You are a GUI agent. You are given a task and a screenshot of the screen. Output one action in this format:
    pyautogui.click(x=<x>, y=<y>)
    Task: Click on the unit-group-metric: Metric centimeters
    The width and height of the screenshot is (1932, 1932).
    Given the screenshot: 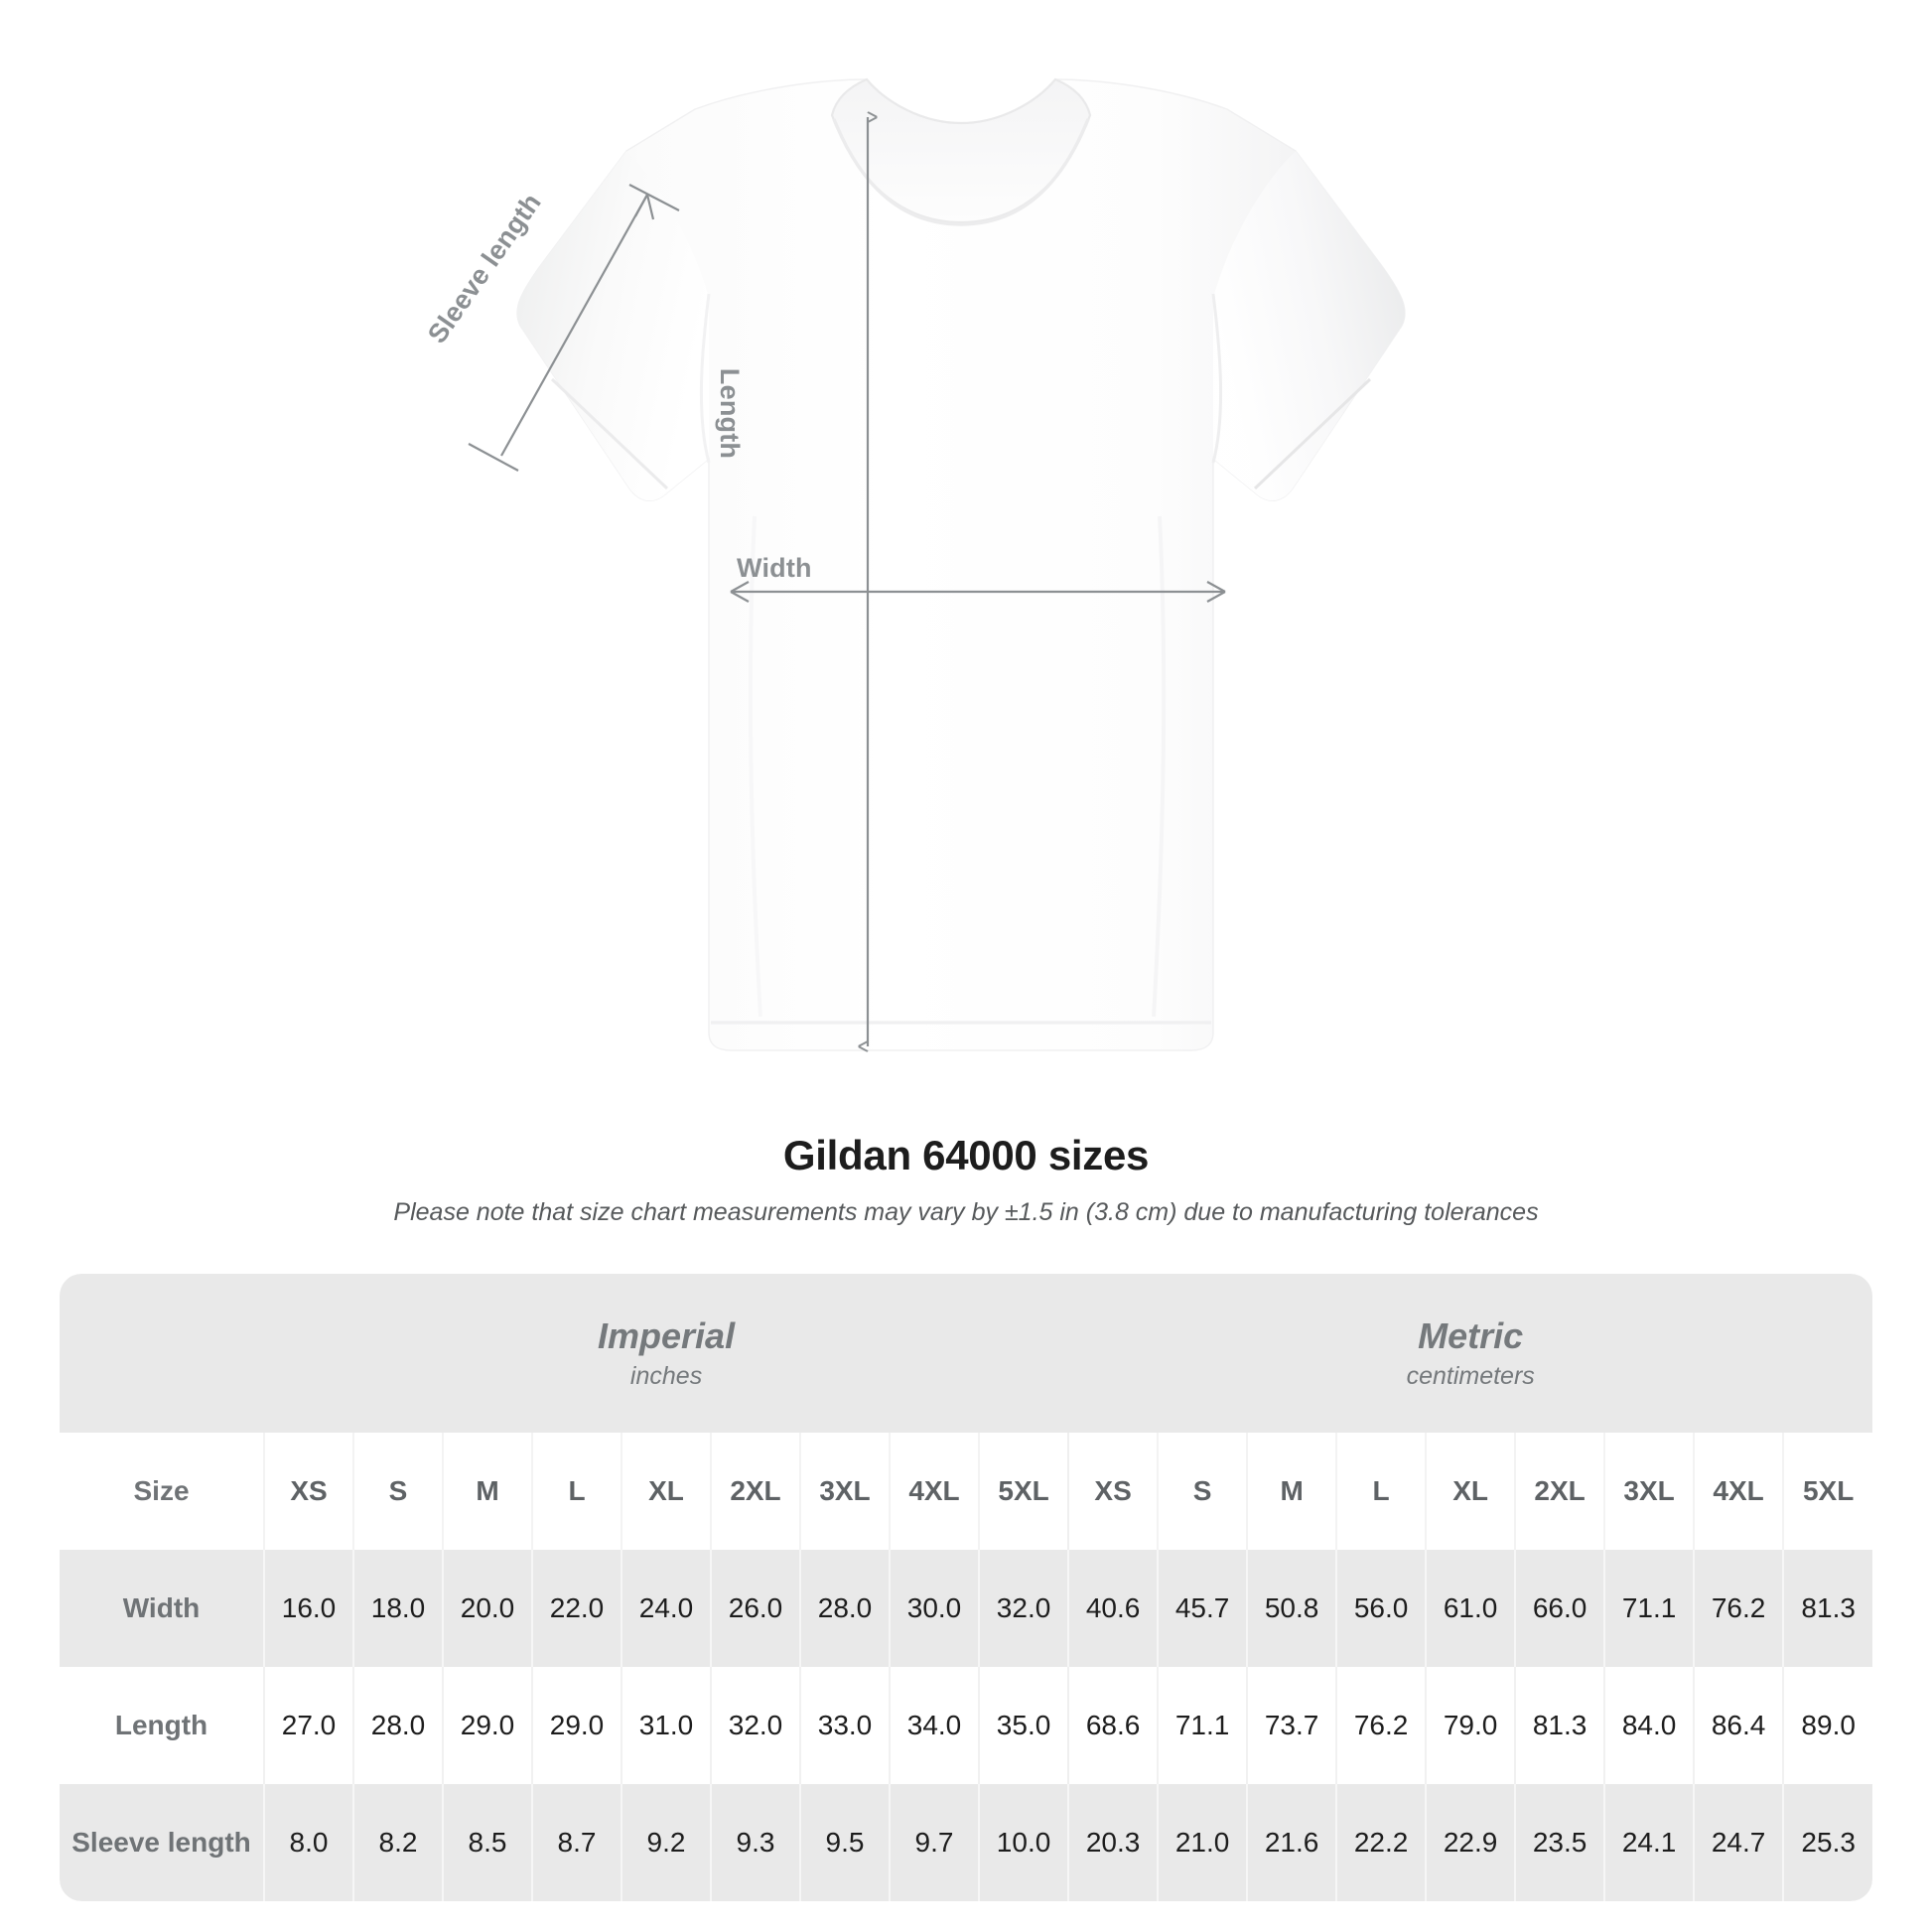 What is the action you would take?
    pyautogui.click(x=1470, y=1353)
    